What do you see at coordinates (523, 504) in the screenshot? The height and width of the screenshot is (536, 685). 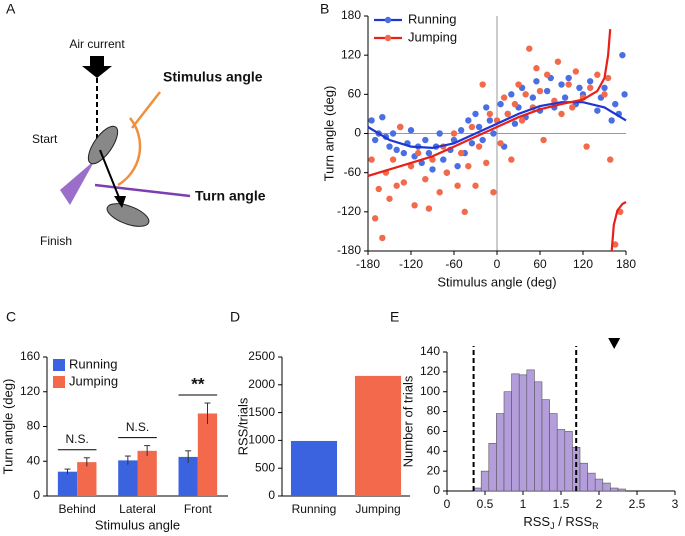 I see `x-tick-label: 1` at bounding box center [523, 504].